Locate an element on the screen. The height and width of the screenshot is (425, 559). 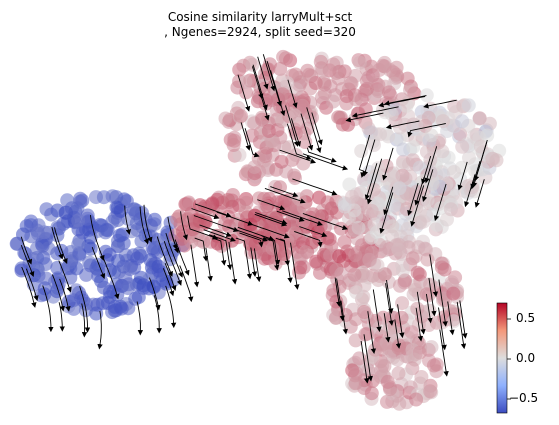
chart-title-line-2: , Ngenes=2924, split seed=320 is located at coordinates (260, 32).